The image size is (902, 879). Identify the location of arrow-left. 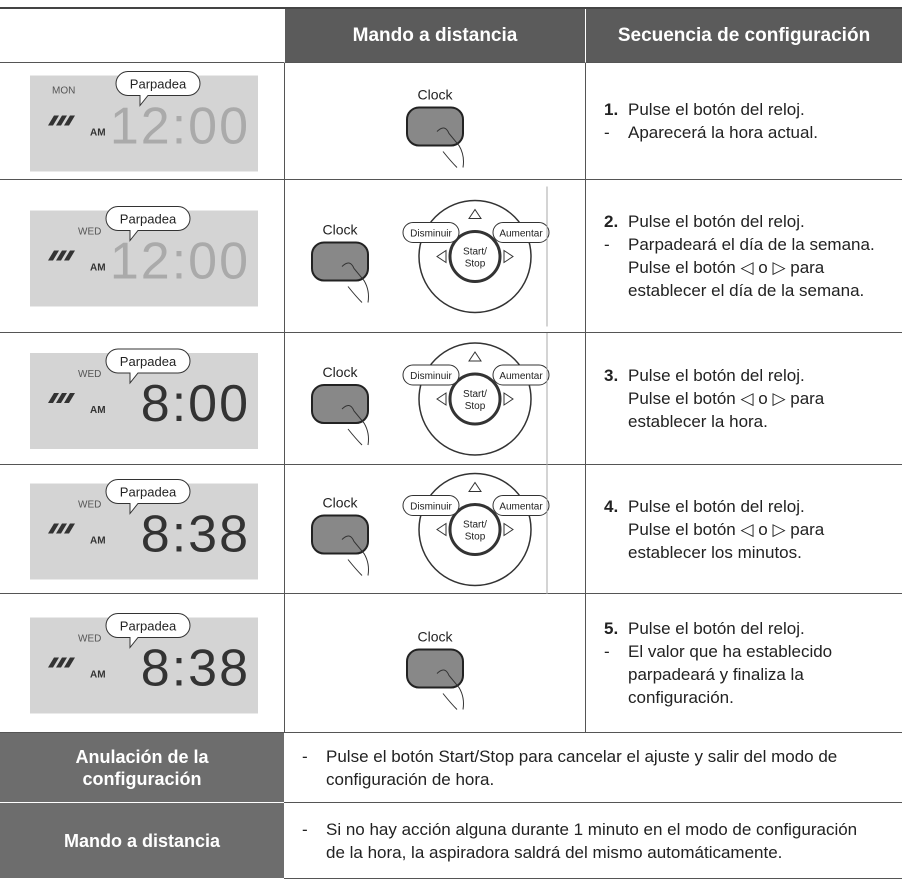
(441, 399).